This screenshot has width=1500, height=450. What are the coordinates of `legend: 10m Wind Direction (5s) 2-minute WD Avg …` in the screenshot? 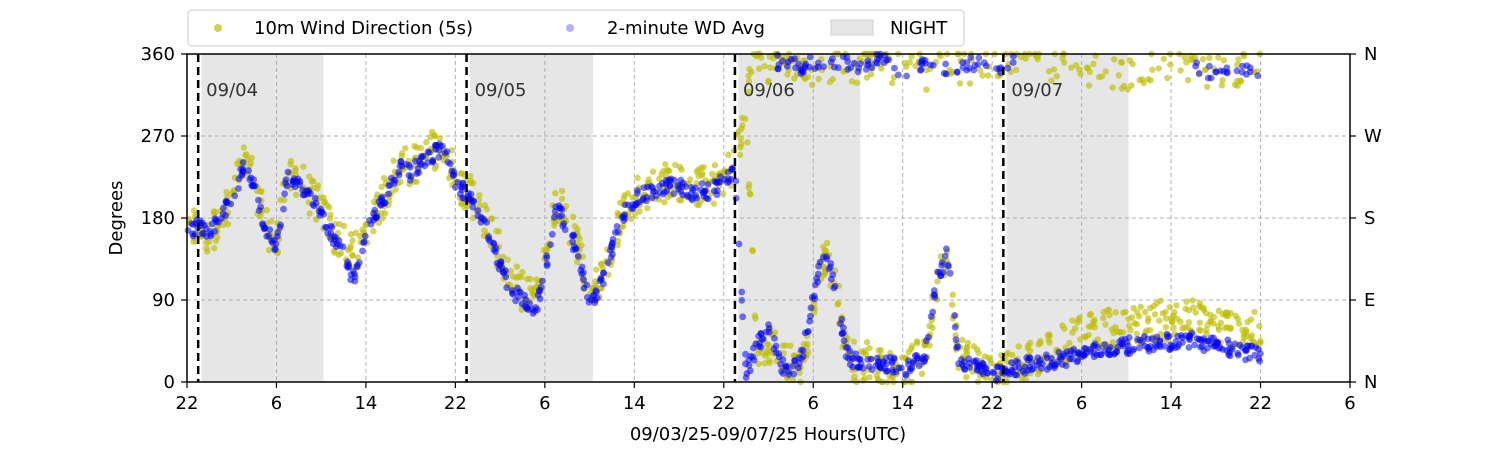 It's located at (576, 28).